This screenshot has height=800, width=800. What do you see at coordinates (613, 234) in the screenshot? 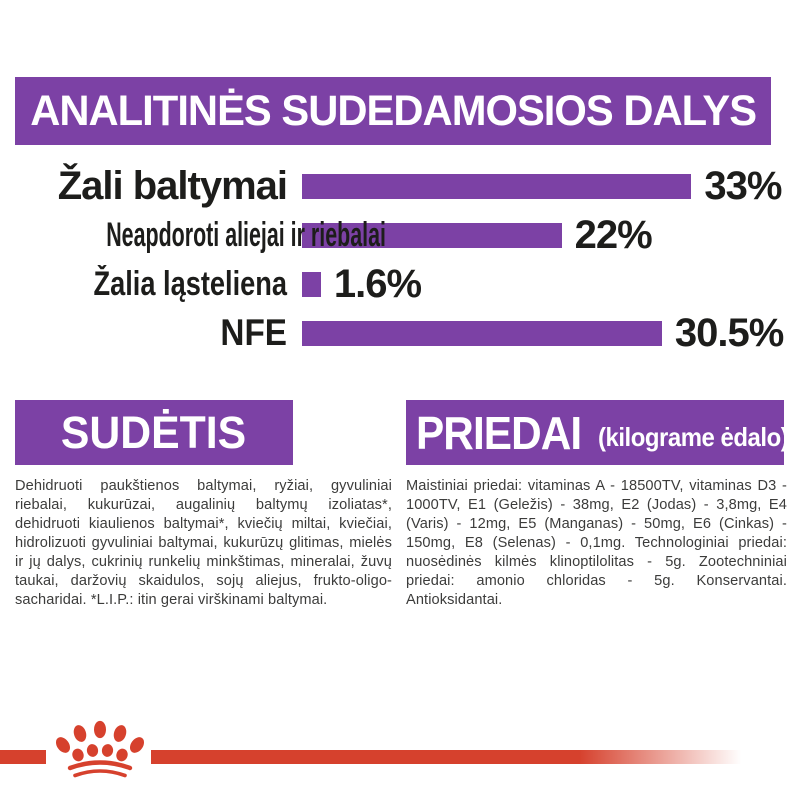
I see `chart-value-label: 22%` at bounding box center [613, 234].